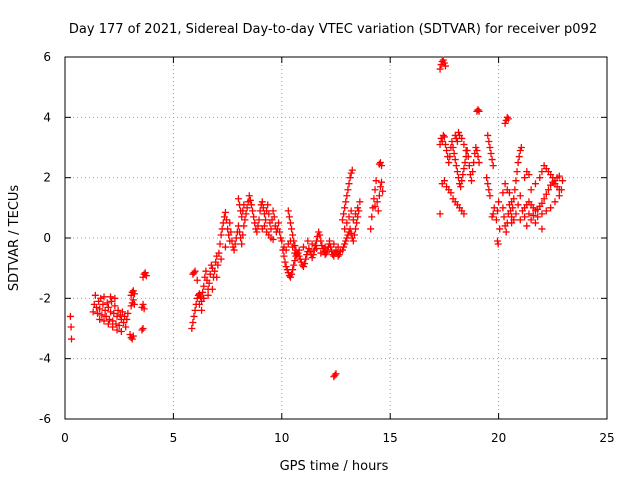 The height and width of the screenshot is (480, 640). Describe the element at coordinates (606, 438) in the screenshot. I see `x-tick-label: 25` at that location.